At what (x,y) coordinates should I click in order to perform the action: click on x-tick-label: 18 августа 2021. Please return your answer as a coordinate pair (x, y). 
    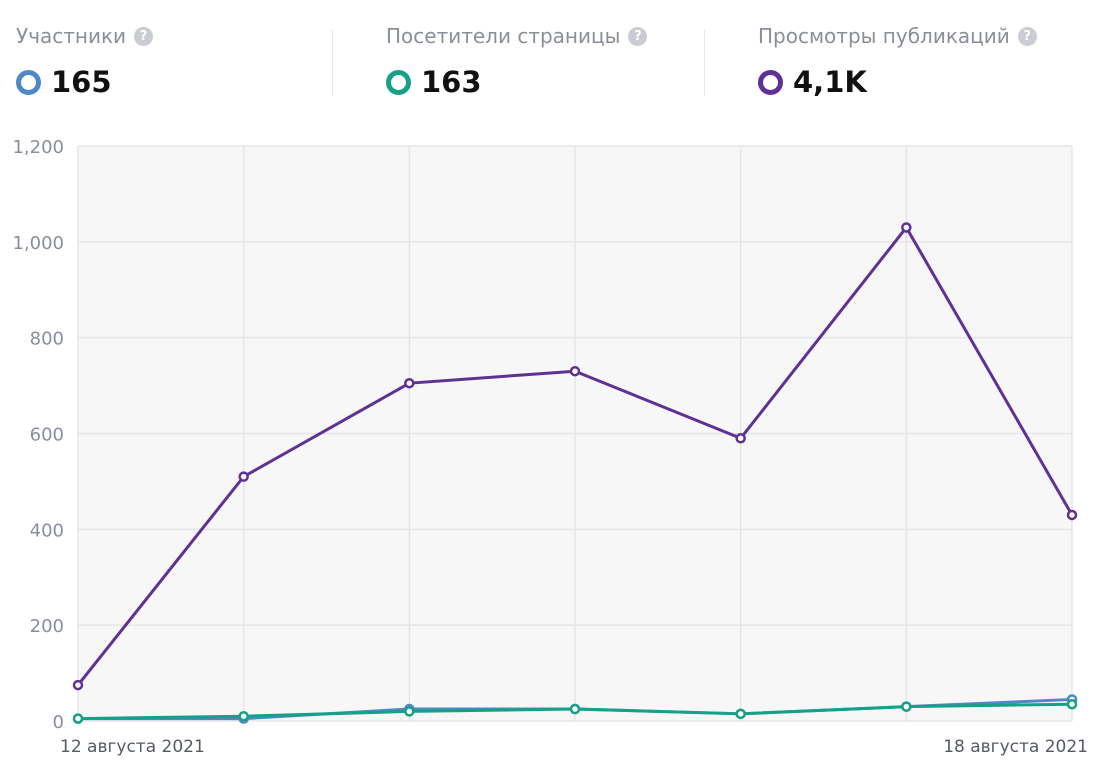
    Looking at the image, I should click on (1015, 747).